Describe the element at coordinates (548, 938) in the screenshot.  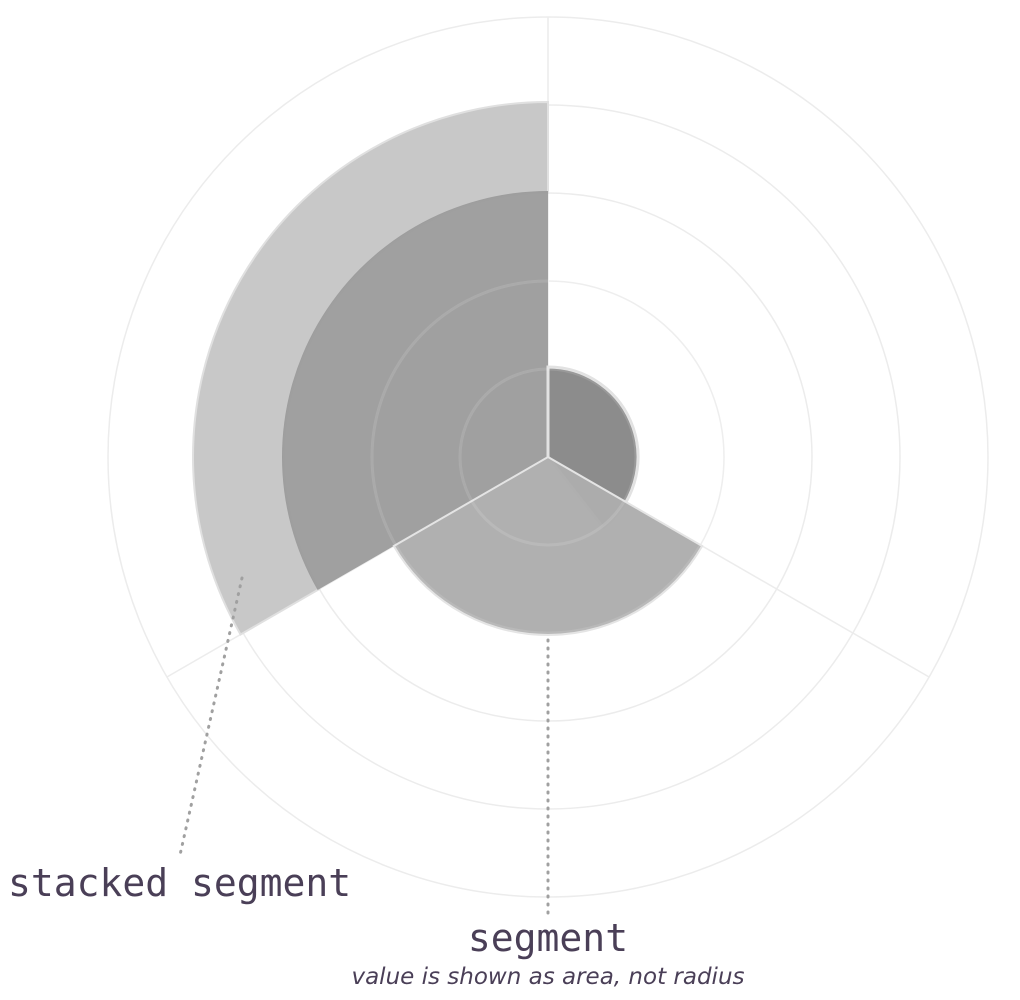
I see `segment-label: segment` at that location.